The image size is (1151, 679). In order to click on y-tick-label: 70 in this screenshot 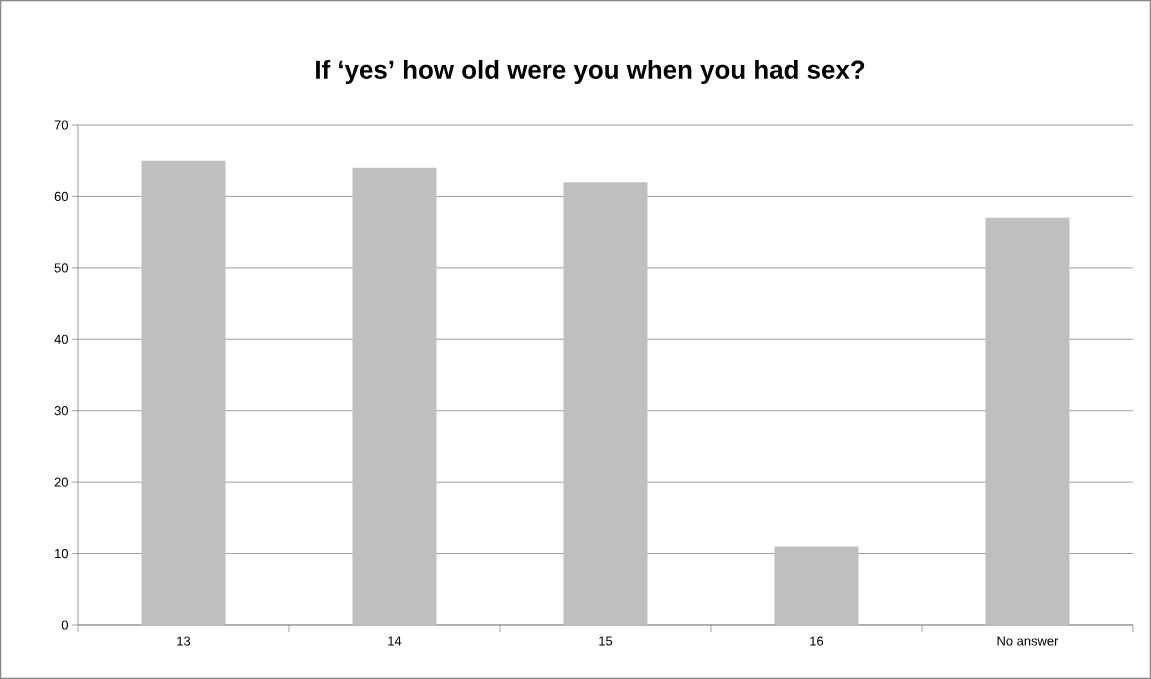, I will do `click(61, 125)`.